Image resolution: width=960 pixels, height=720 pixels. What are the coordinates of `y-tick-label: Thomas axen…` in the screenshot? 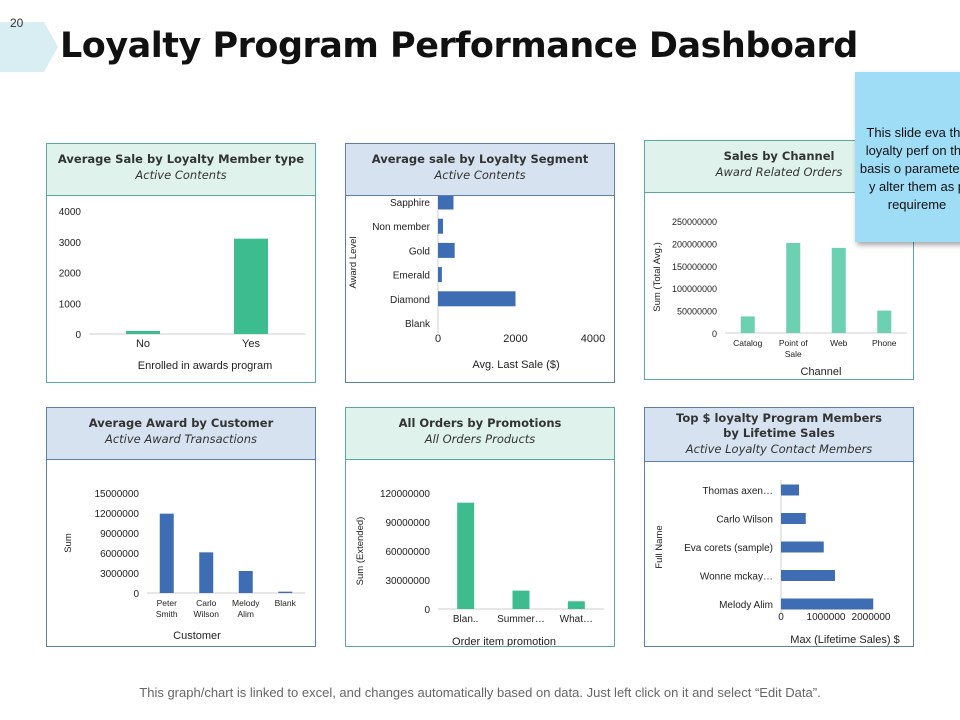 It's located at (737, 491).